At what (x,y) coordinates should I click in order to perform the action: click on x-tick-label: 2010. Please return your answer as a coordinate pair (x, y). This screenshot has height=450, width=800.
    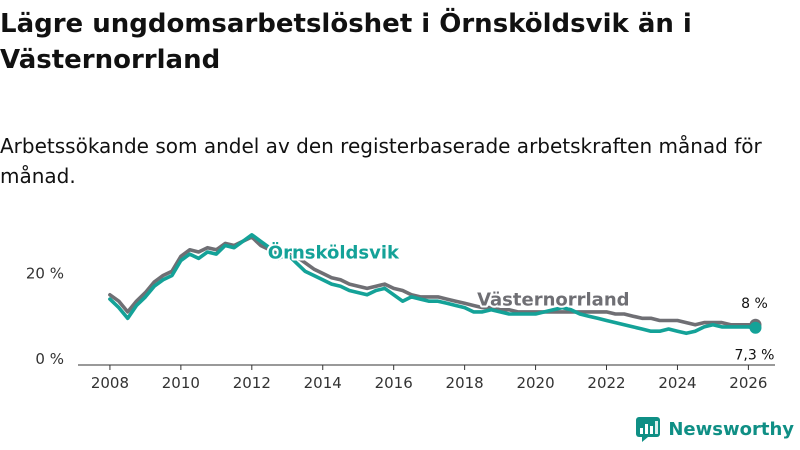
    Looking at the image, I should click on (181, 383).